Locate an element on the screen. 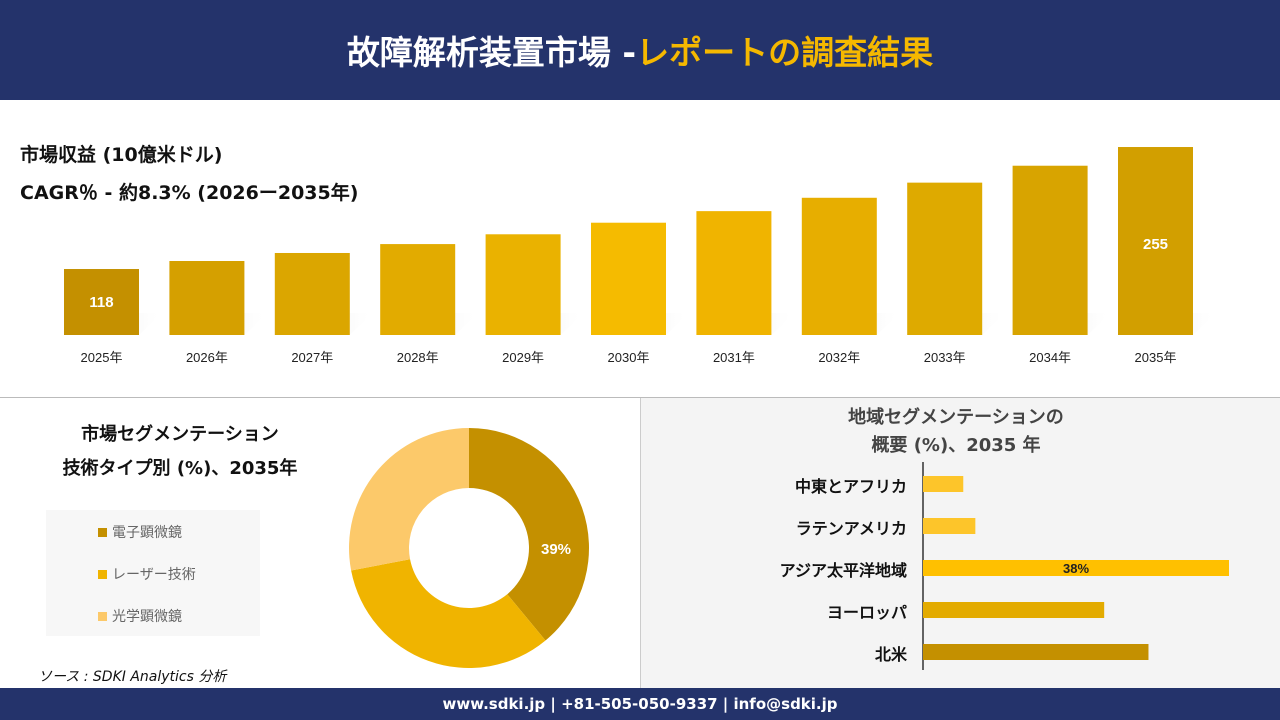 The image size is (1280, 720). legend-label: 電子顕微鏡 is located at coordinates (147, 533).